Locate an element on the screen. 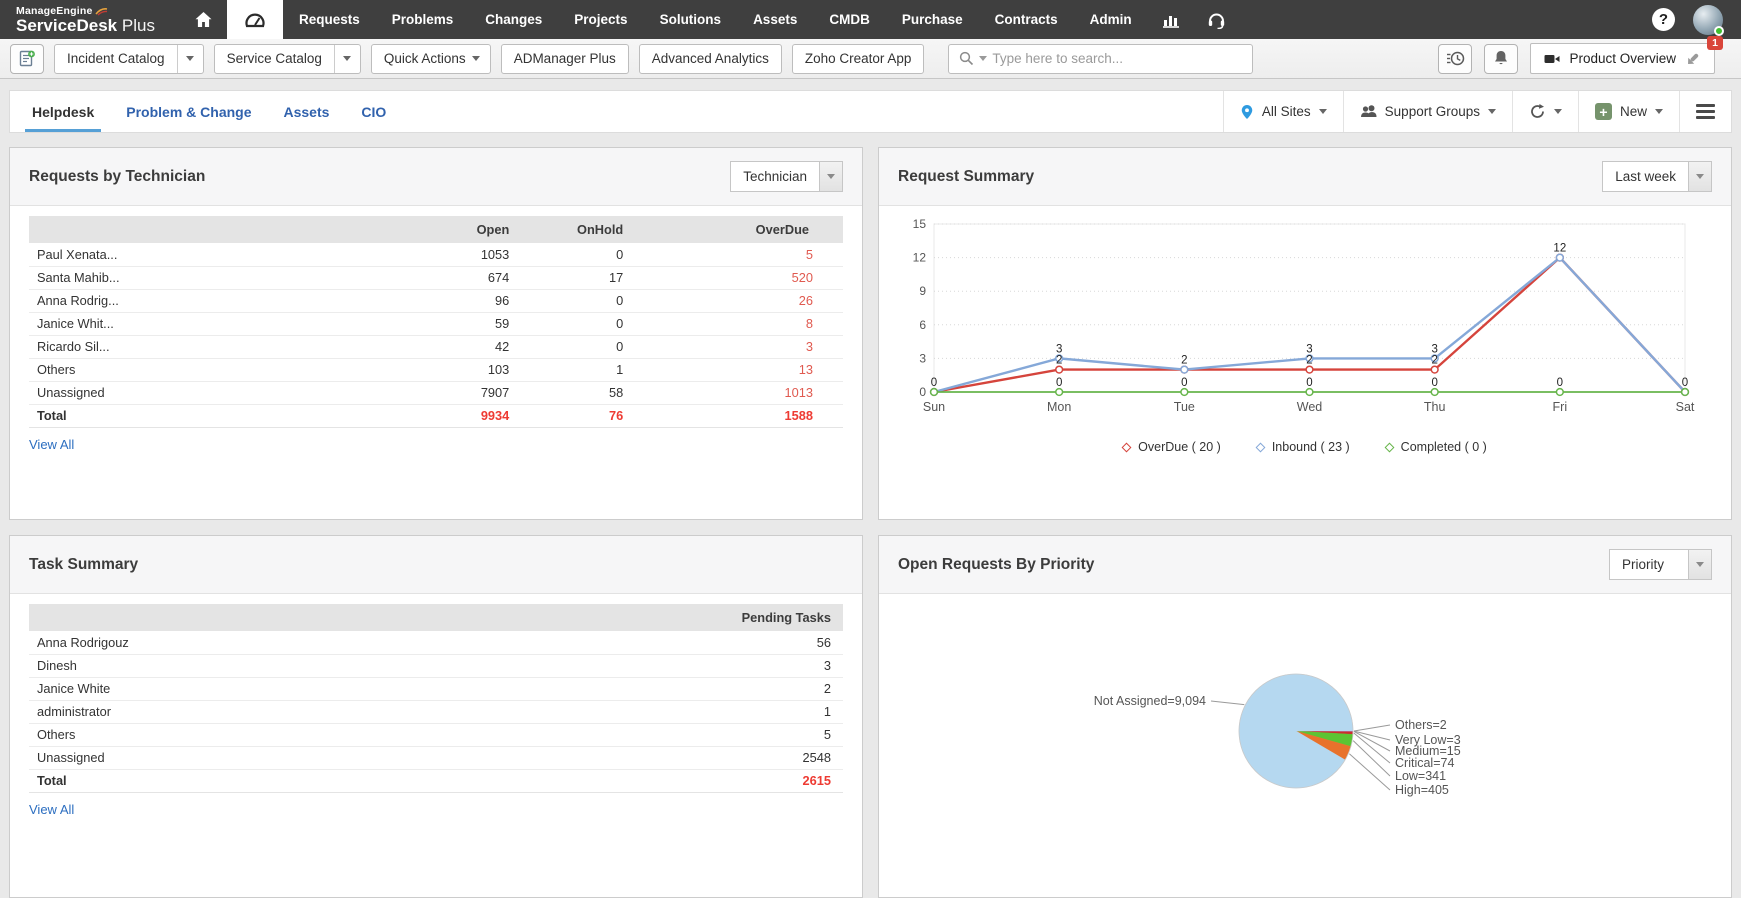 The image size is (1741, 898). svg-text: Tue is located at coordinates (1184, 407).